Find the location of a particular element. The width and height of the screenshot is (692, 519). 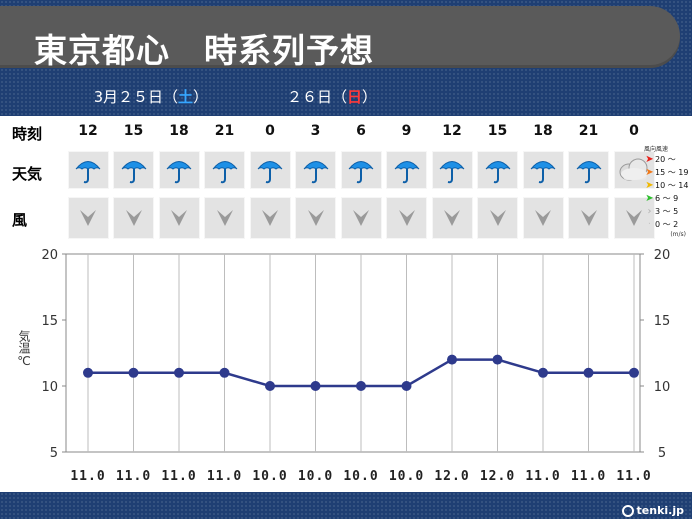

time-label: 12 is located at coordinates (452, 131).